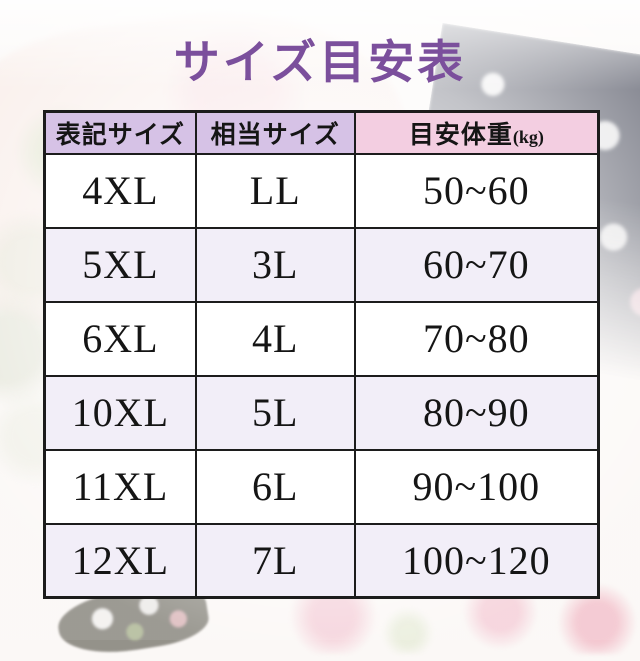 Image resolution: width=640 pixels, height=661 pixels. I want to click on cell-weight-range: 100~120, so click(476, 560).